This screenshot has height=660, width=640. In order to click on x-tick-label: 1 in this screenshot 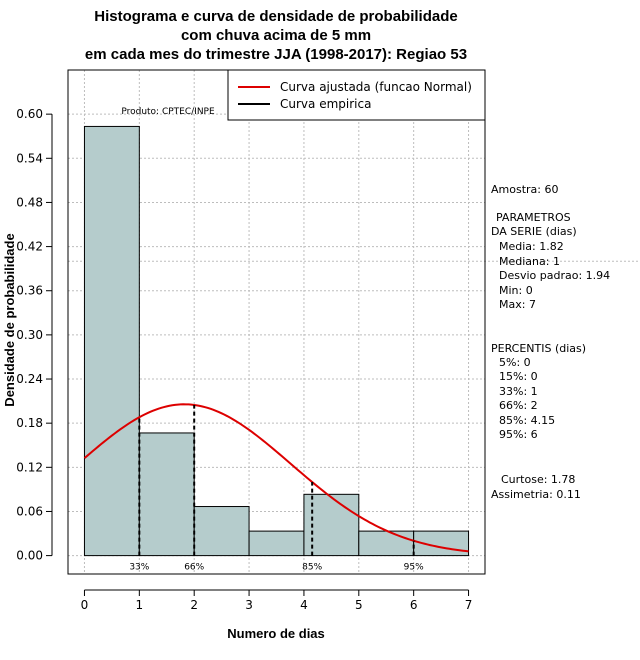, I will do `click(140, 605)`.